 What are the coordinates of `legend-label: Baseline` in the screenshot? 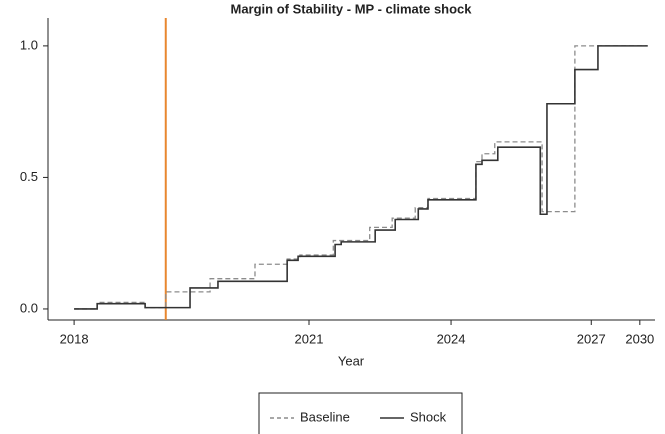 It's located at (325, 416).